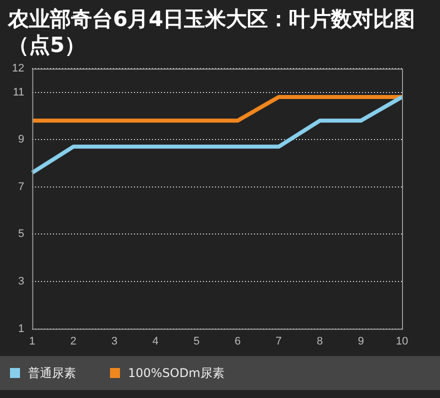 Image resolution: width=440 pixels, height=398 pixels. I want to click on legend-label: 普通尿素, so click(52, 373).